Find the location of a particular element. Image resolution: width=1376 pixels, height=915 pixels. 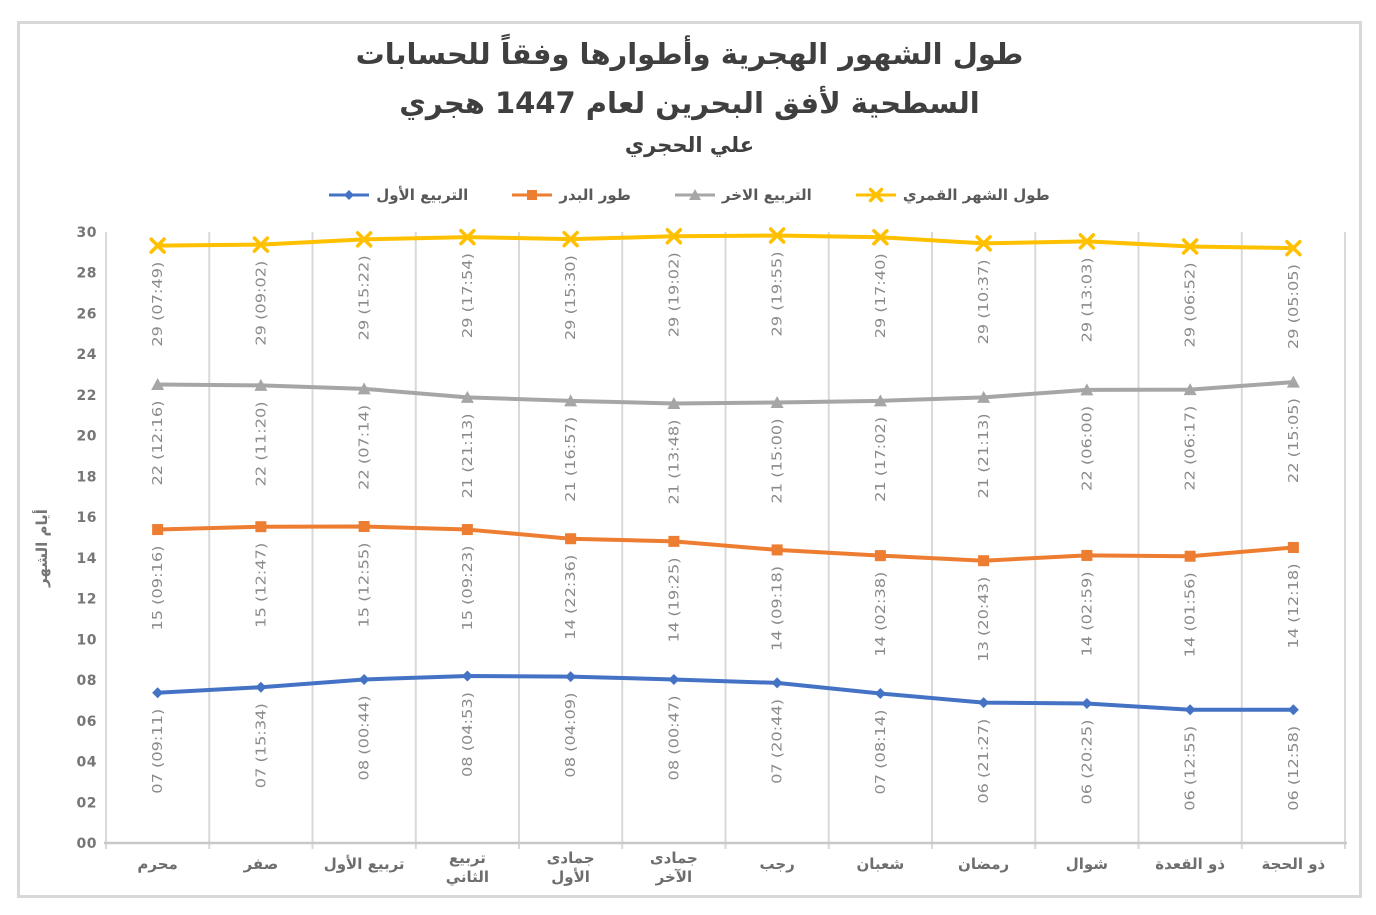

data-point-label: 21 (21:13) is located at coordinates (984, 455).